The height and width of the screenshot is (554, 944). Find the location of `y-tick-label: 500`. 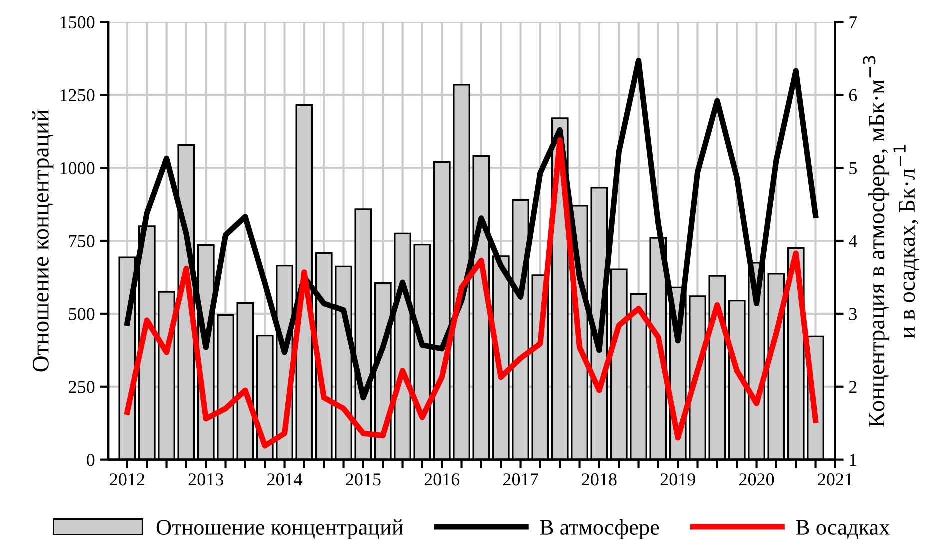

y-tick-label: 500 is located at coordinates (82, 314).